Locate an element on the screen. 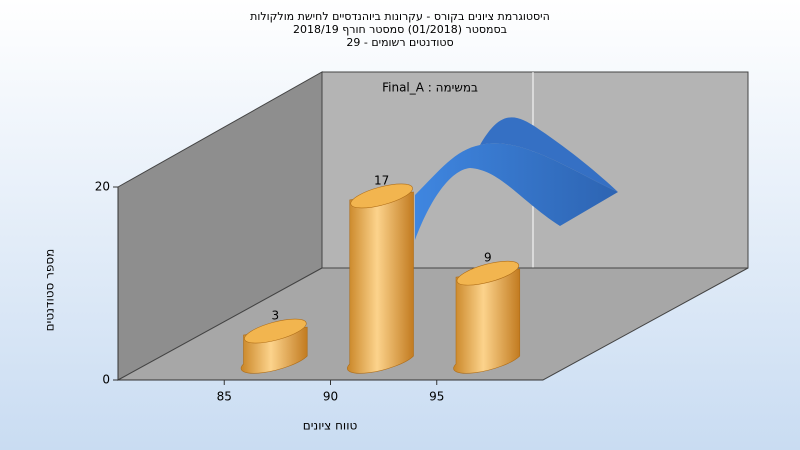 This screenshot has width=800, height=450. x-tick-label: 85 is located at coordinates (224, 397).